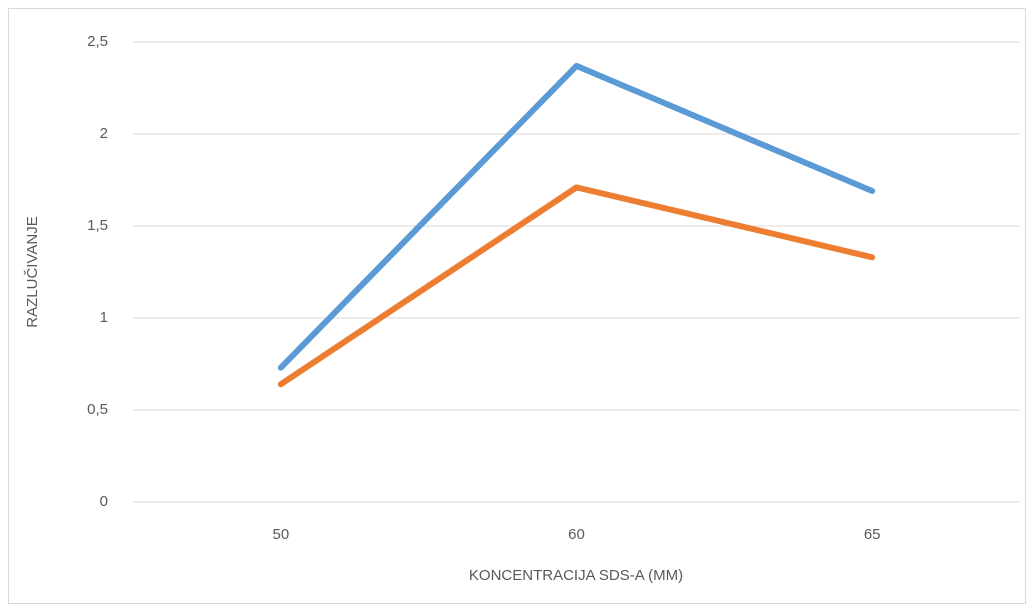 The image size is (1034, 611). I want to click on y-axis-title: RAZLUČIVANJE, so click(32, 271).